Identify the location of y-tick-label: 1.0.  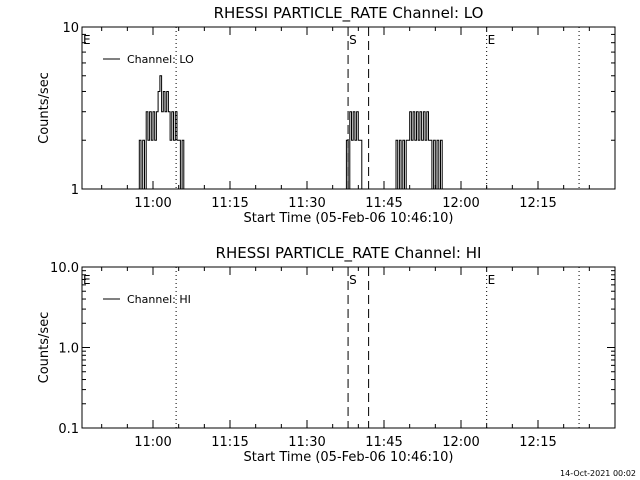
(68, 349).